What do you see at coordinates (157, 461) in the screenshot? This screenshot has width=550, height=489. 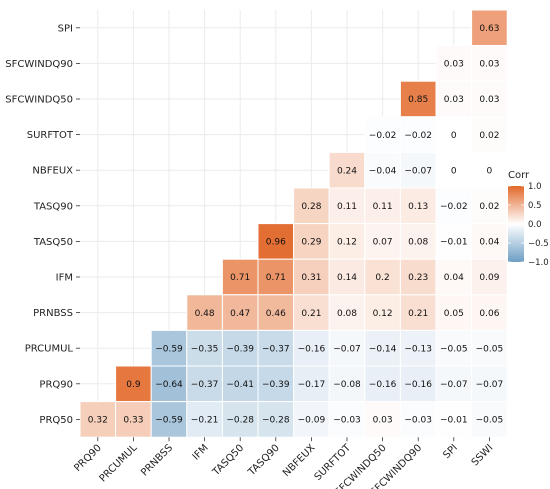 I see `x-tick-label: PRNBSS` at bounding box center [157, 461].